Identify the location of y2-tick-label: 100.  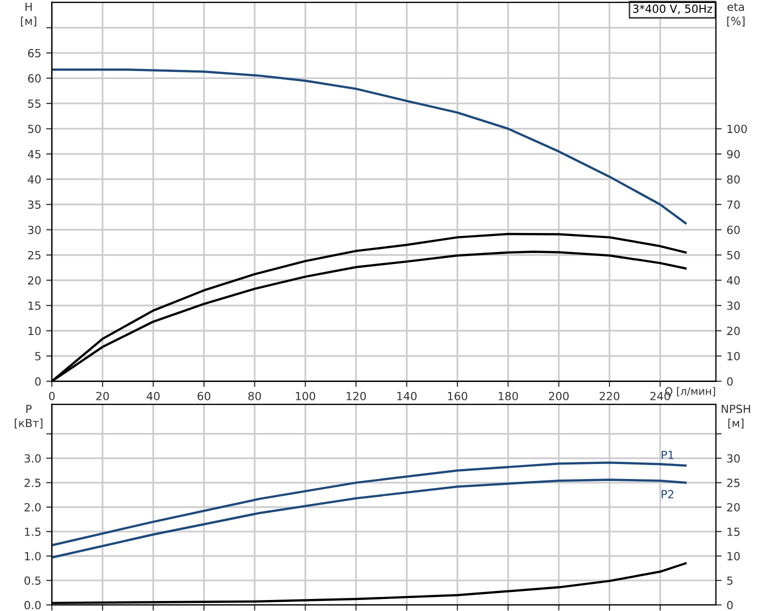
(737, 129).